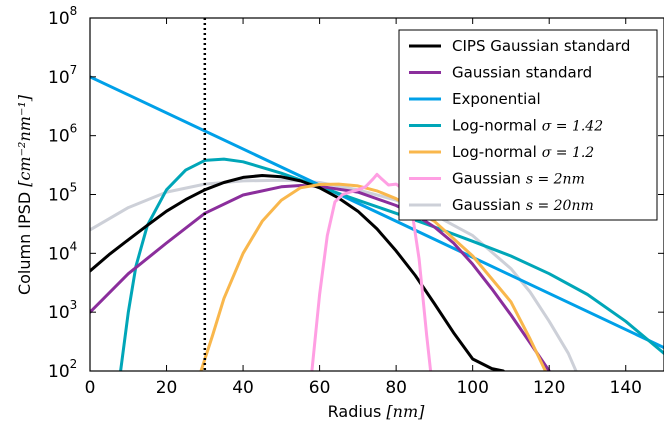 The image size is (664, 424). Describe the element at coordinates (62, 16) in the screenshot. I see `y-tick-label: 10⁸` at that location.